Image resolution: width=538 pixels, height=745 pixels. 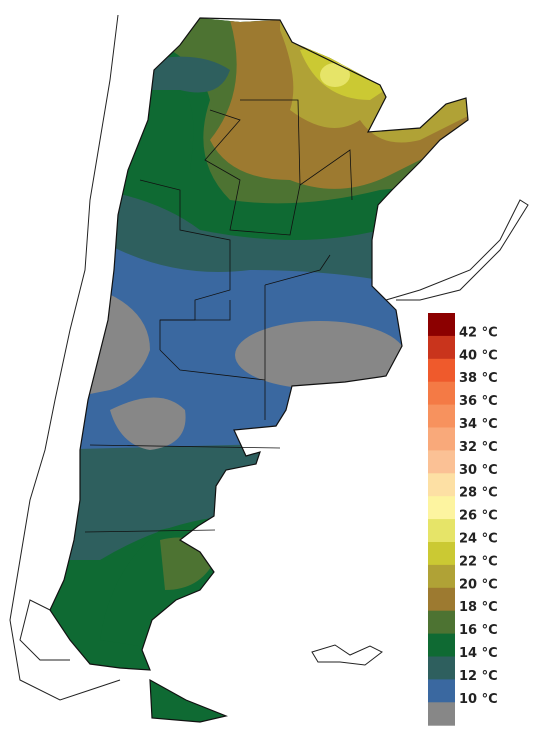 I want to click on legend-label: 20 °C, so click(x=478, y=584).